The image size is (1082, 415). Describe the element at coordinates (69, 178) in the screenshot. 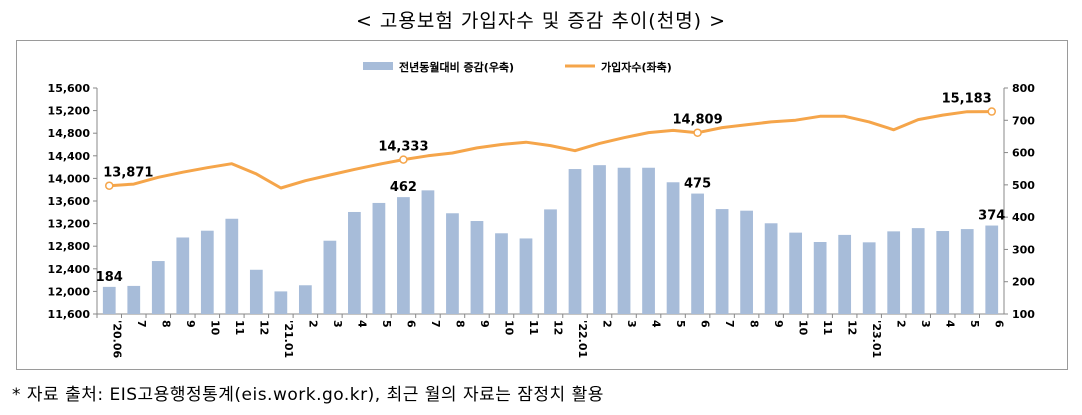

I see `y-left-tick-label: 14,000` at that location.